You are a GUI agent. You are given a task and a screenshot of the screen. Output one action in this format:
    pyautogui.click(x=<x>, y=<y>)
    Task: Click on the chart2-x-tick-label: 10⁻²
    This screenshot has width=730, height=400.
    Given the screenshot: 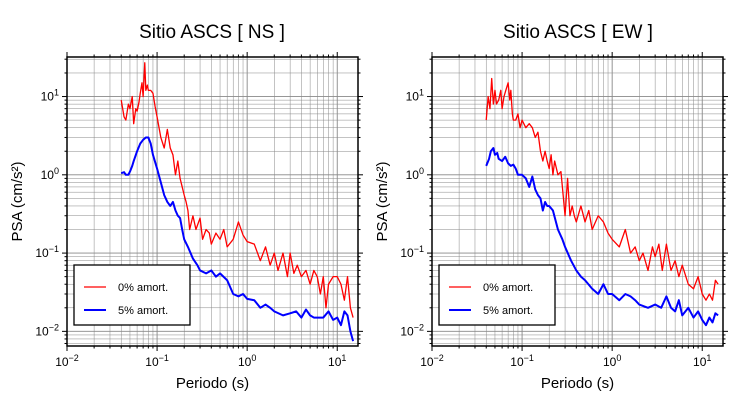 What is the action you would take?
    pyautogui.click(x=432, y=361)
    